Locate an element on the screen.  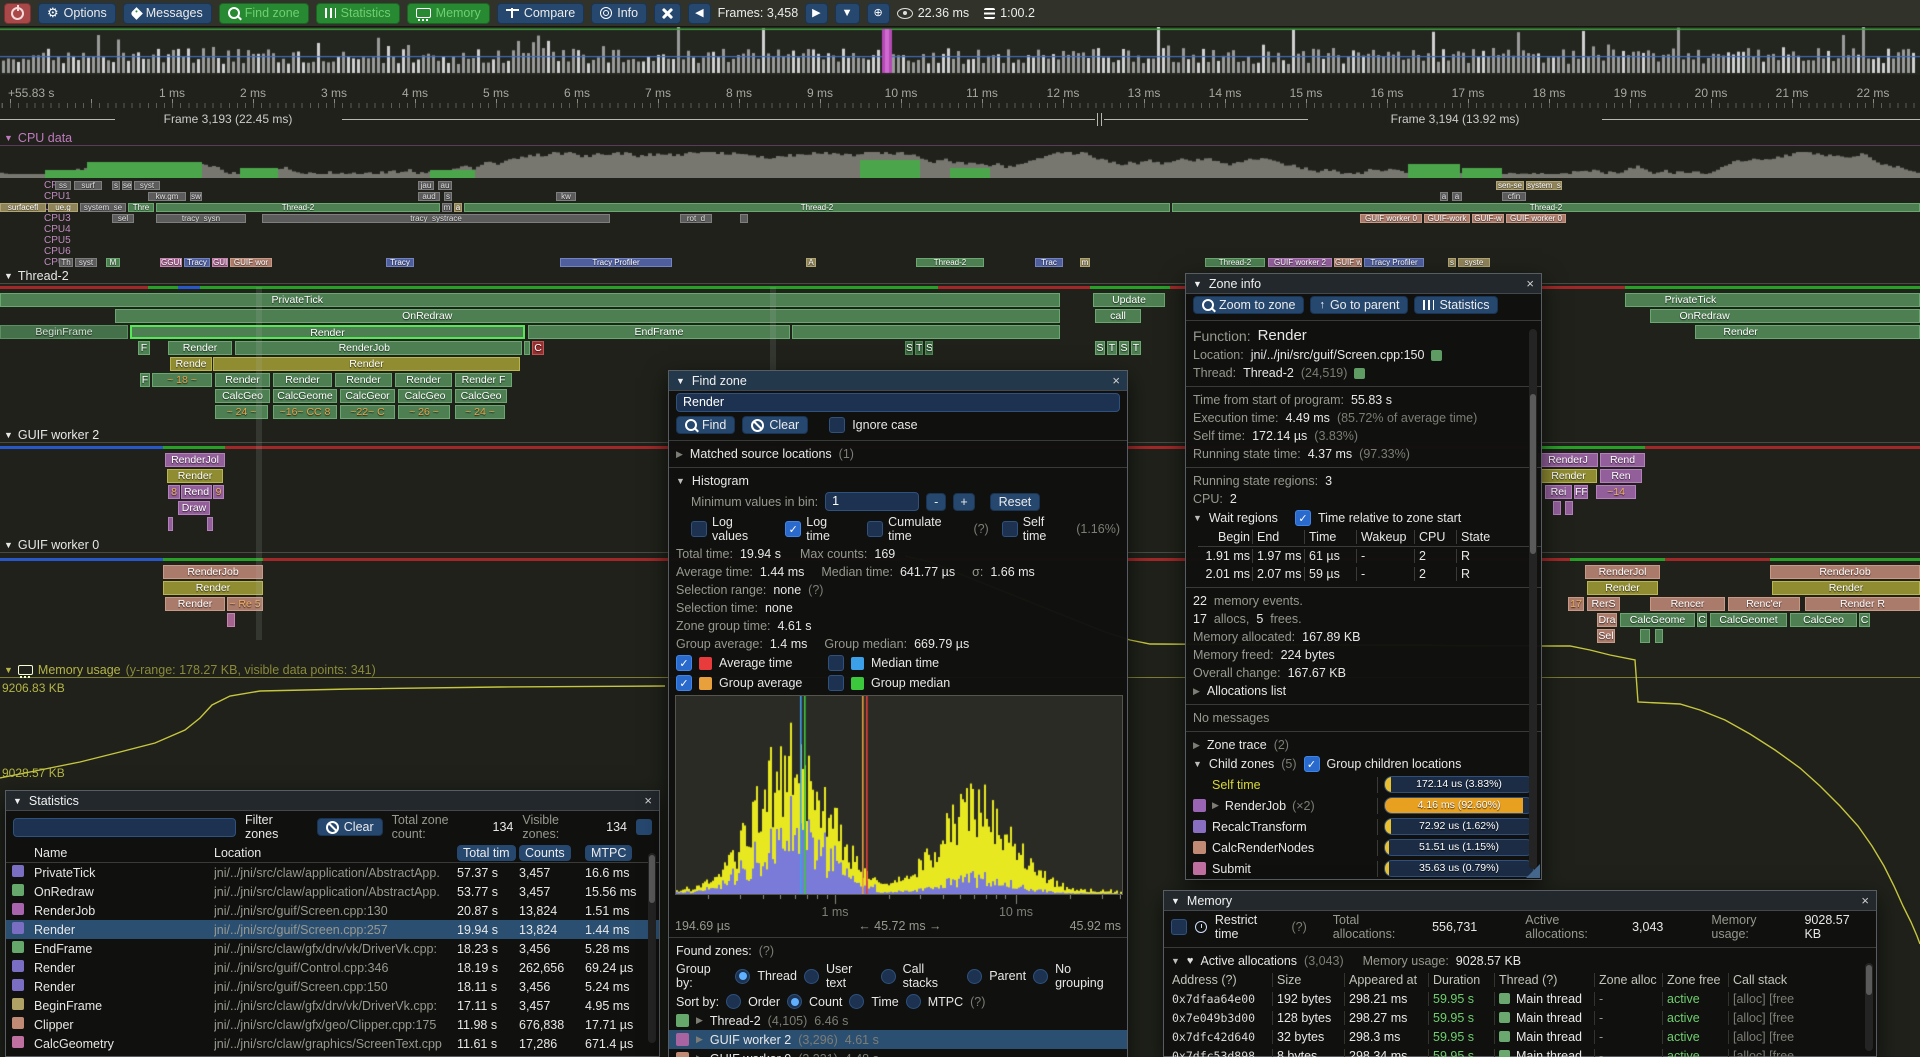
cpu-zone-chip: GUIF-work is located at coordinates (1447, 218).